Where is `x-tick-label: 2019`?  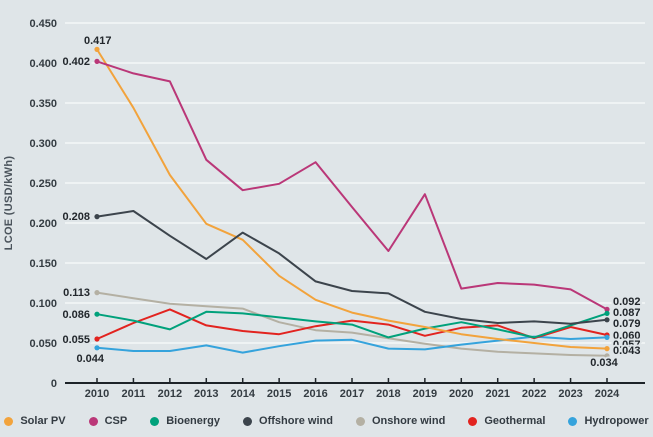
x-tick-label: 2019 is located at coordinates (425, 394).